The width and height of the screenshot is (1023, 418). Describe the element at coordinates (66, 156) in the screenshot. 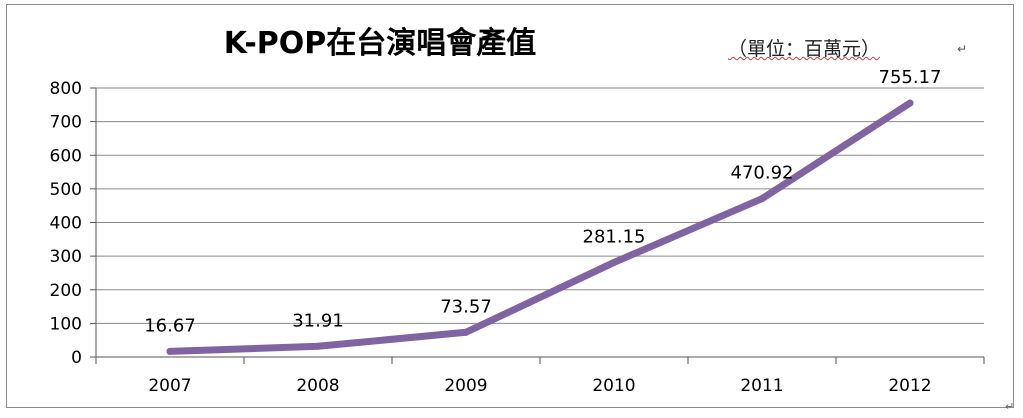

I see `y-tick-label: 600` at that location.